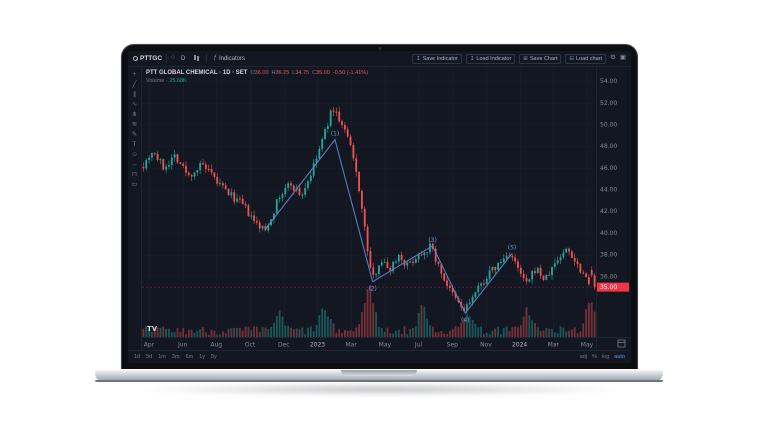 The height and width of the screenshot is (435, 758). Describe the element at coordinates (197, 73) in the screenshot. I see `symbol-title: PTT GLOBAL CHEMICAL · 1D · SET` at that location.